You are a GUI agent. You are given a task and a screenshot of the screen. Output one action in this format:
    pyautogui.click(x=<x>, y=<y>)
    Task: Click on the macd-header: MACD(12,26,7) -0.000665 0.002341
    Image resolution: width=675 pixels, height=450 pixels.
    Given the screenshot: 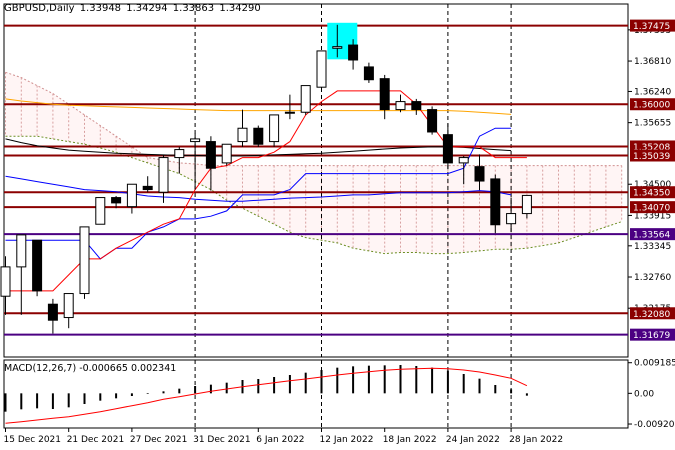 What is the action you would take?
    pyautogui.click(x=90, y=368)
    